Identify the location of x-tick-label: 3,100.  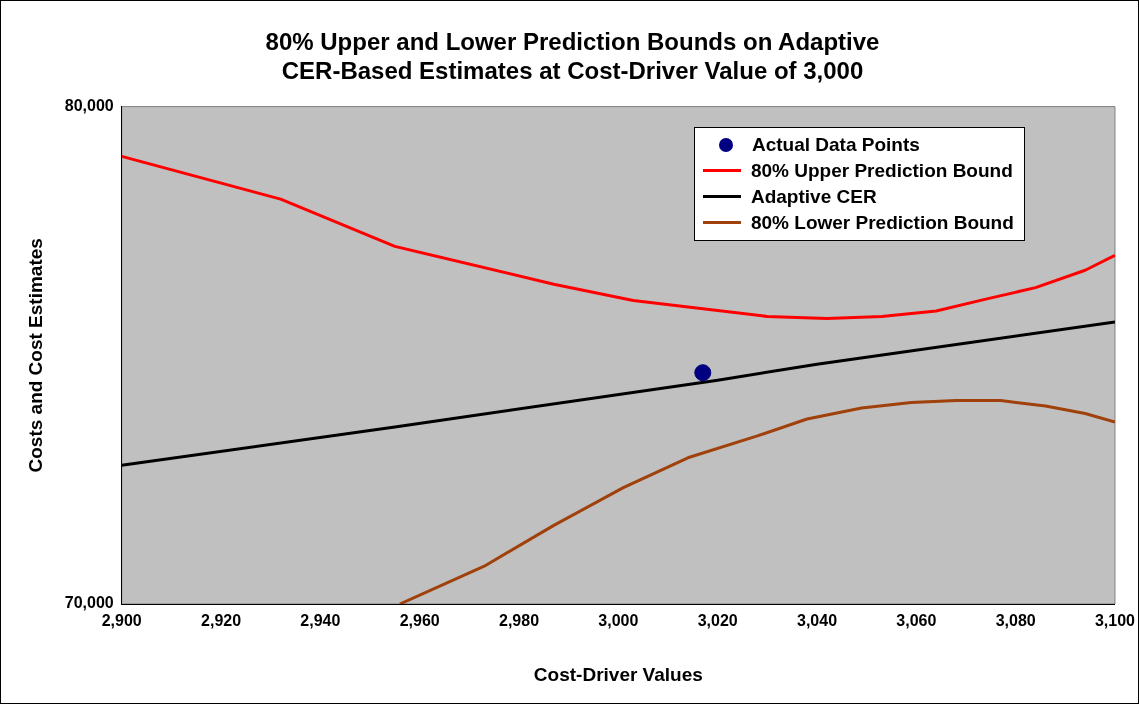
(1115, 621).